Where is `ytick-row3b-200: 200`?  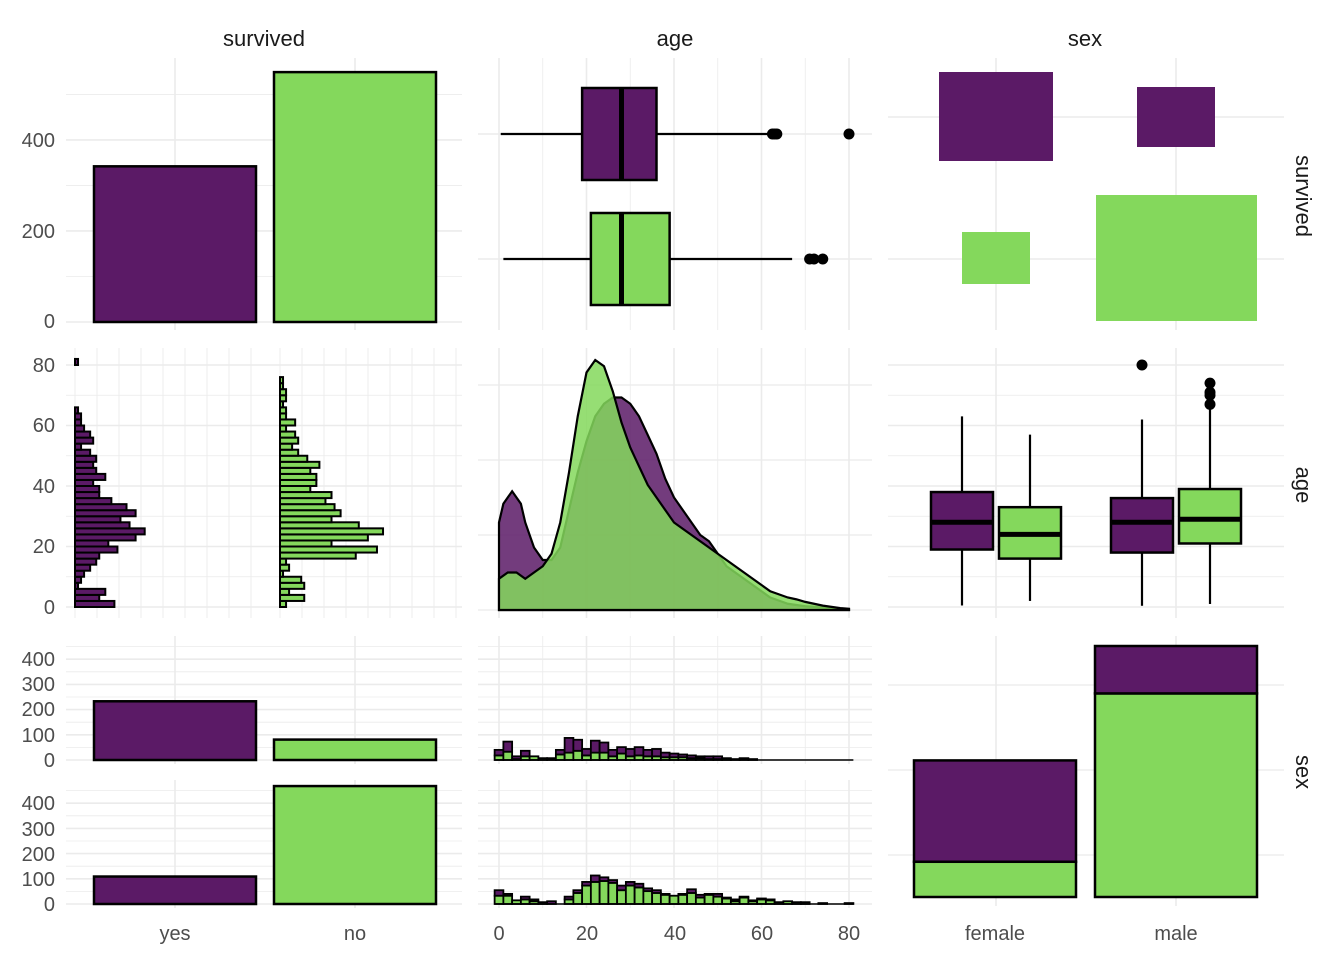 ytick-row3b-200: 200 is located at coordinates (38, 855).